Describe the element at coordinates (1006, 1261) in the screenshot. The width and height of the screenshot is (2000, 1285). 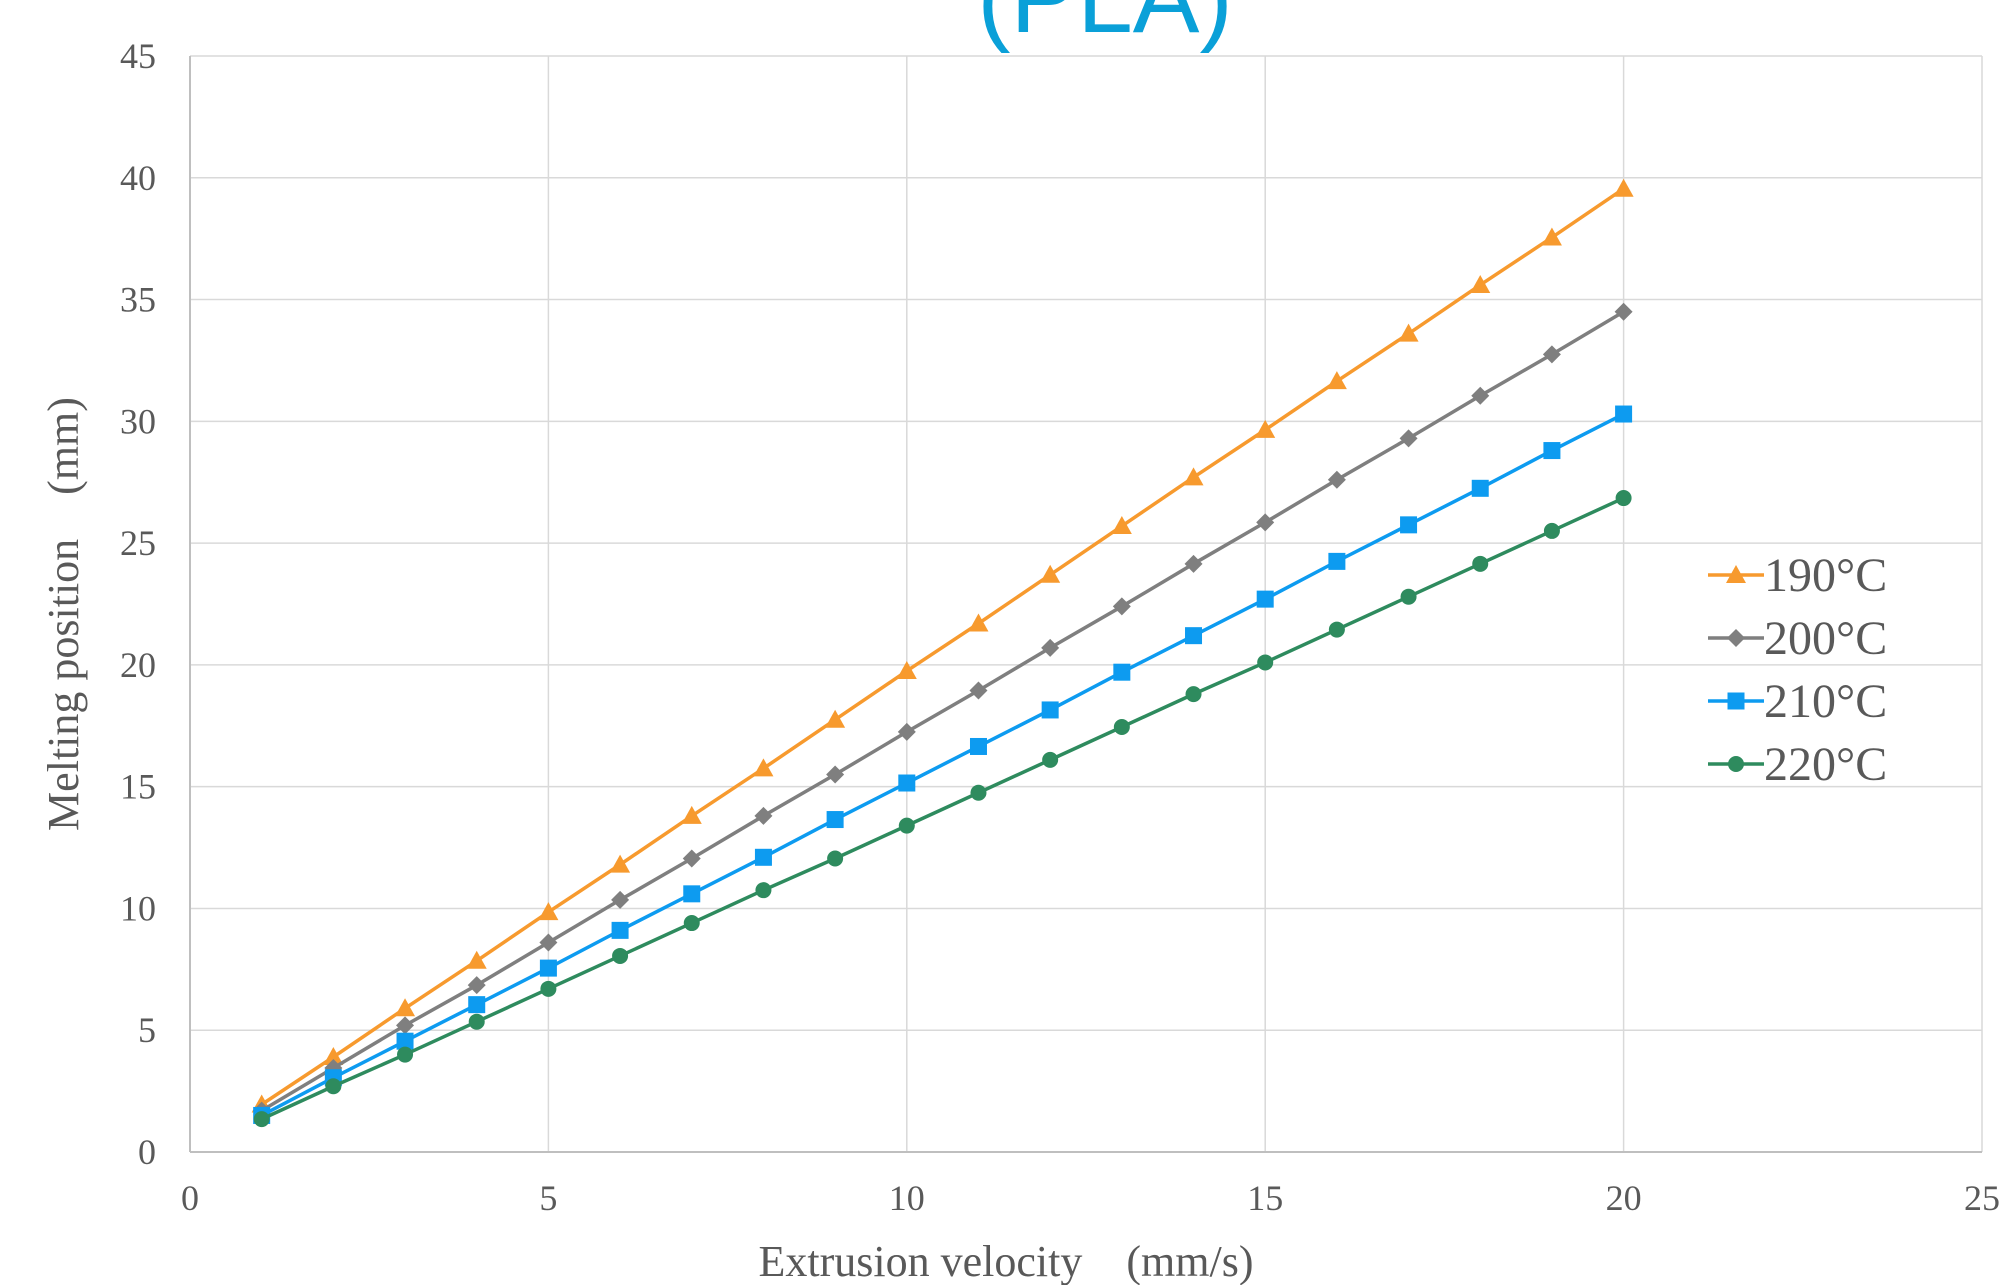
I see `x-axis-title: Extrusion velocity (mm/s)` at that location.